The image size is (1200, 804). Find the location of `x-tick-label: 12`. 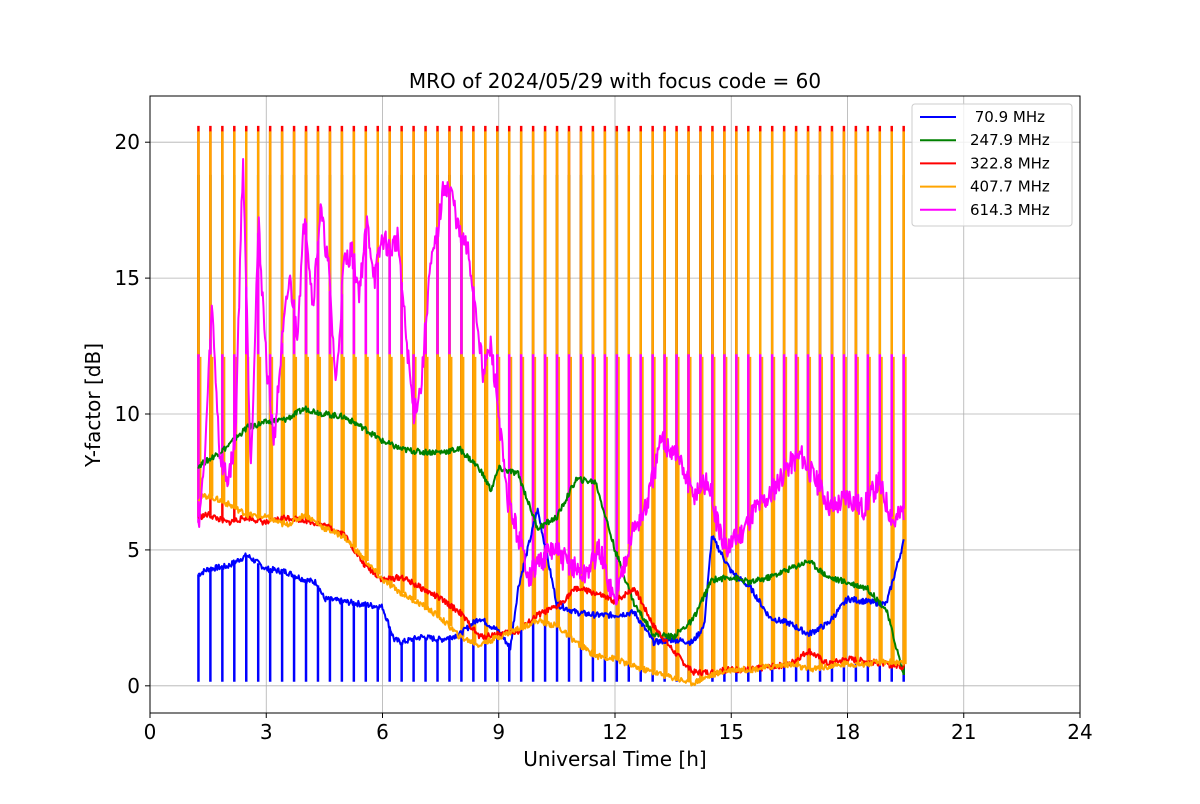

x-tick-label: 12 is located at coordinates (614, 732).